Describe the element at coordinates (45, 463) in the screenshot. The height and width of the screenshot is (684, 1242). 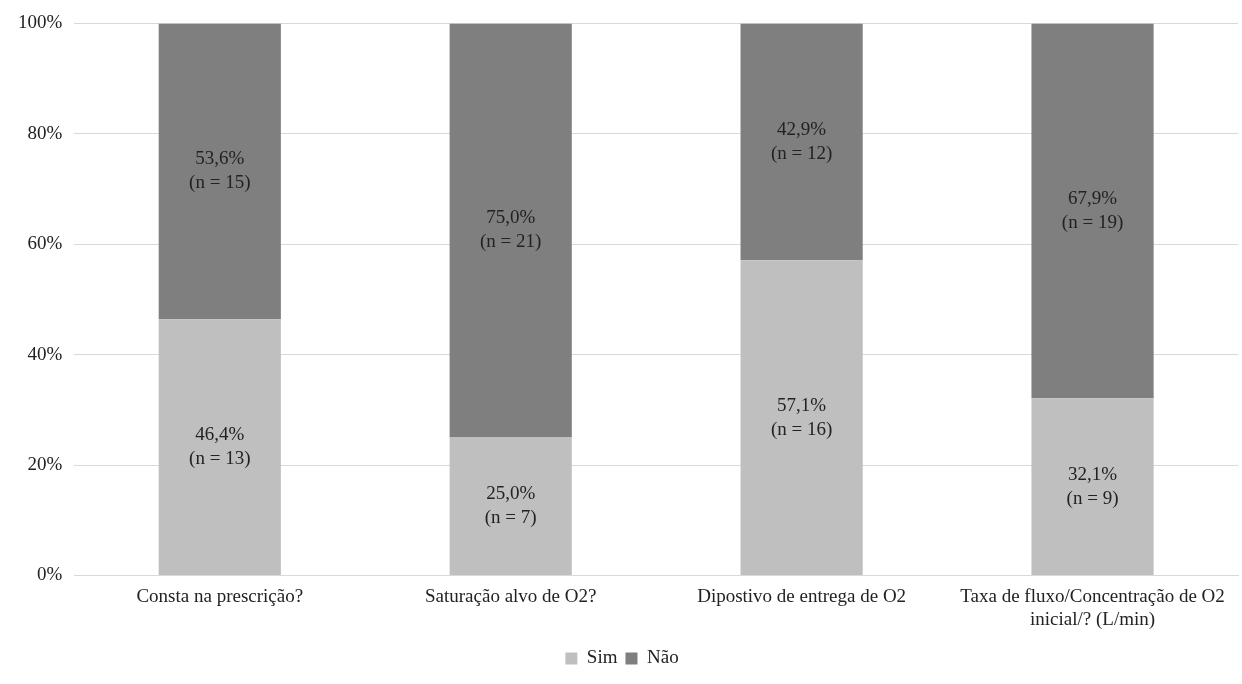
I see `y-tick-label: 20%` at that location.